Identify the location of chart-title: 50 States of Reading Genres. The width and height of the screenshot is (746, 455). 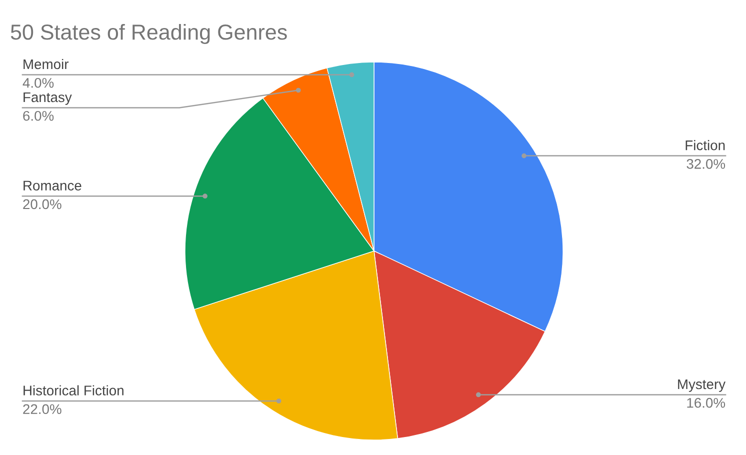
(148, 34).